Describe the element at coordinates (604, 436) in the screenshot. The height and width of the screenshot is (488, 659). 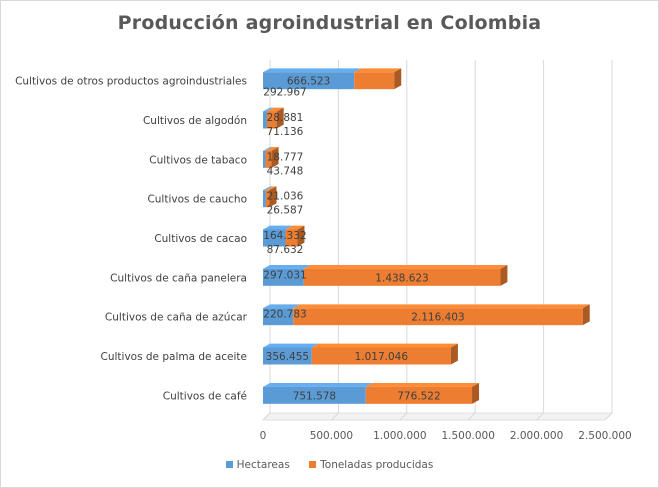
I see `x-tick-label: 2.500.000` at that location.